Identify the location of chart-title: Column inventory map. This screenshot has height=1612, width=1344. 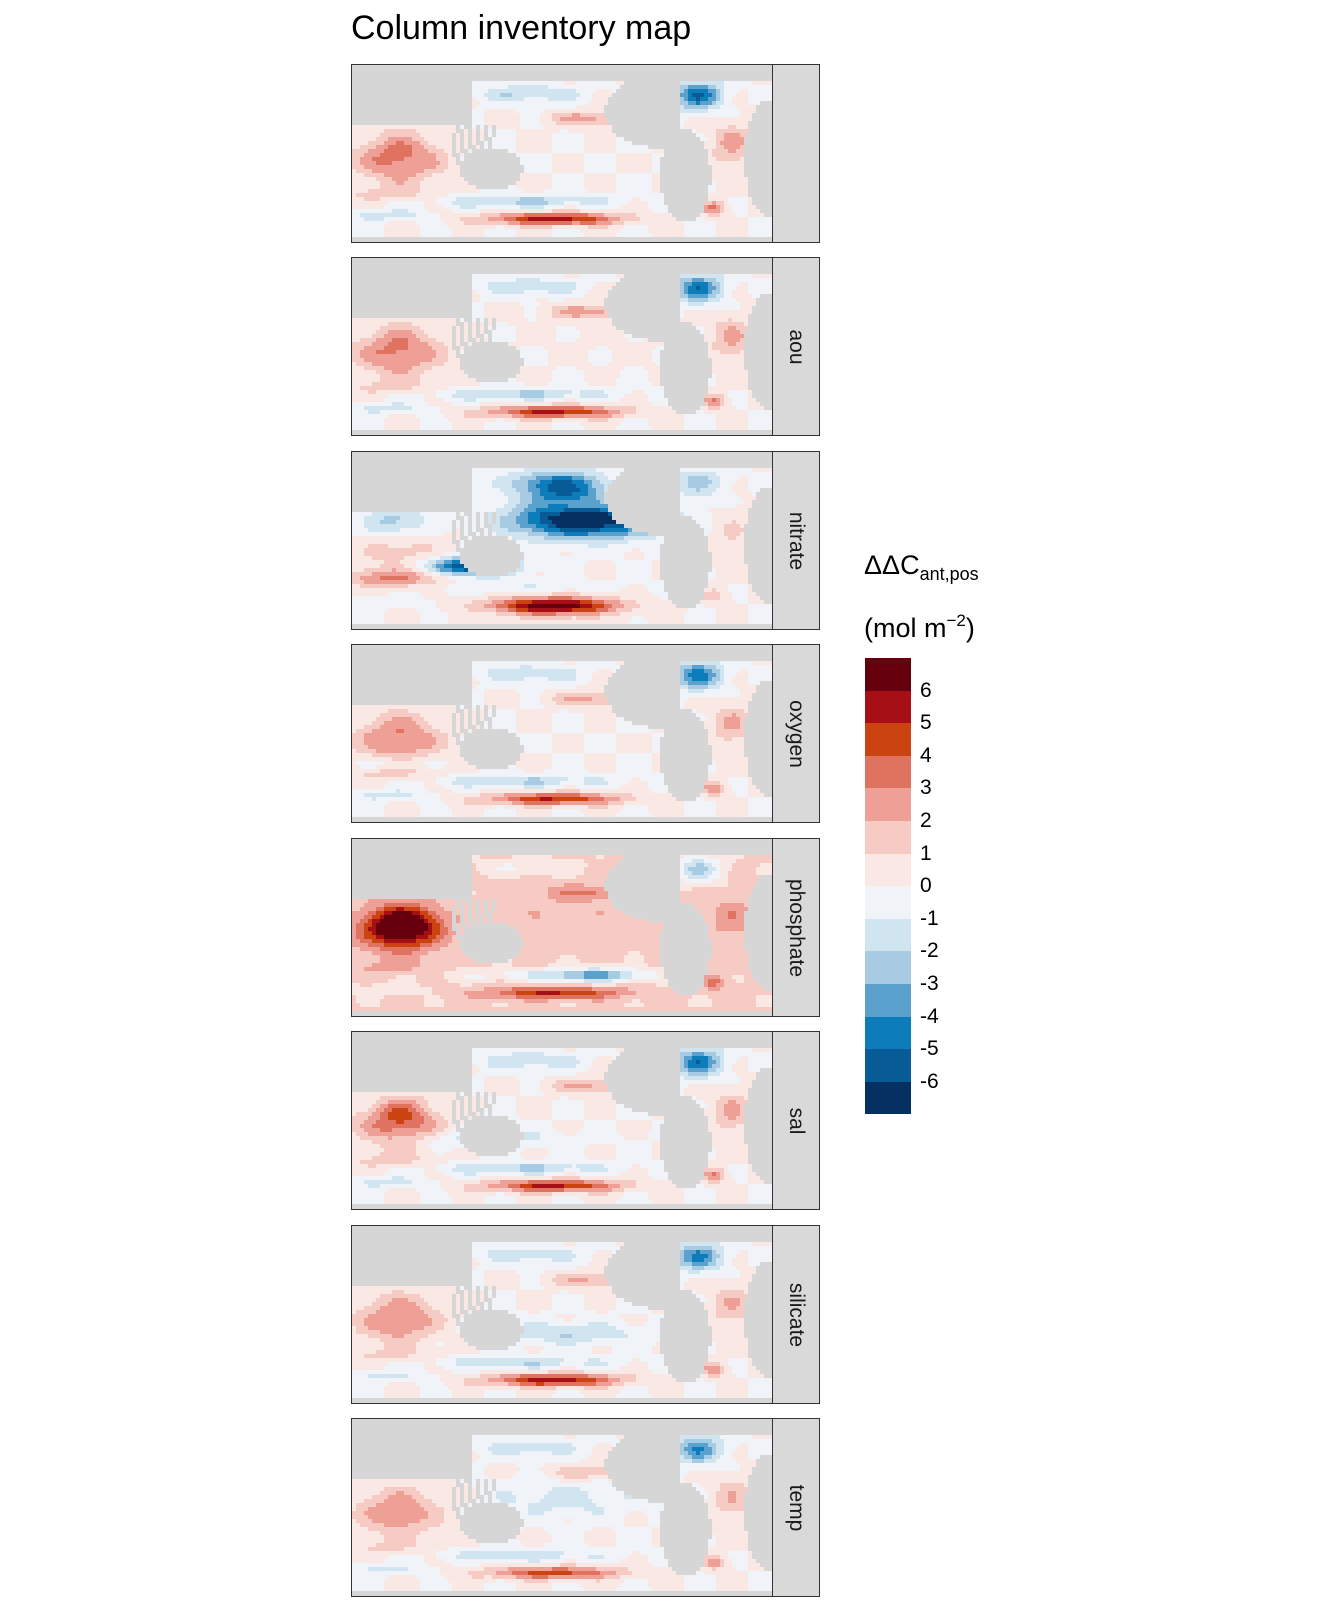
(521, 28).